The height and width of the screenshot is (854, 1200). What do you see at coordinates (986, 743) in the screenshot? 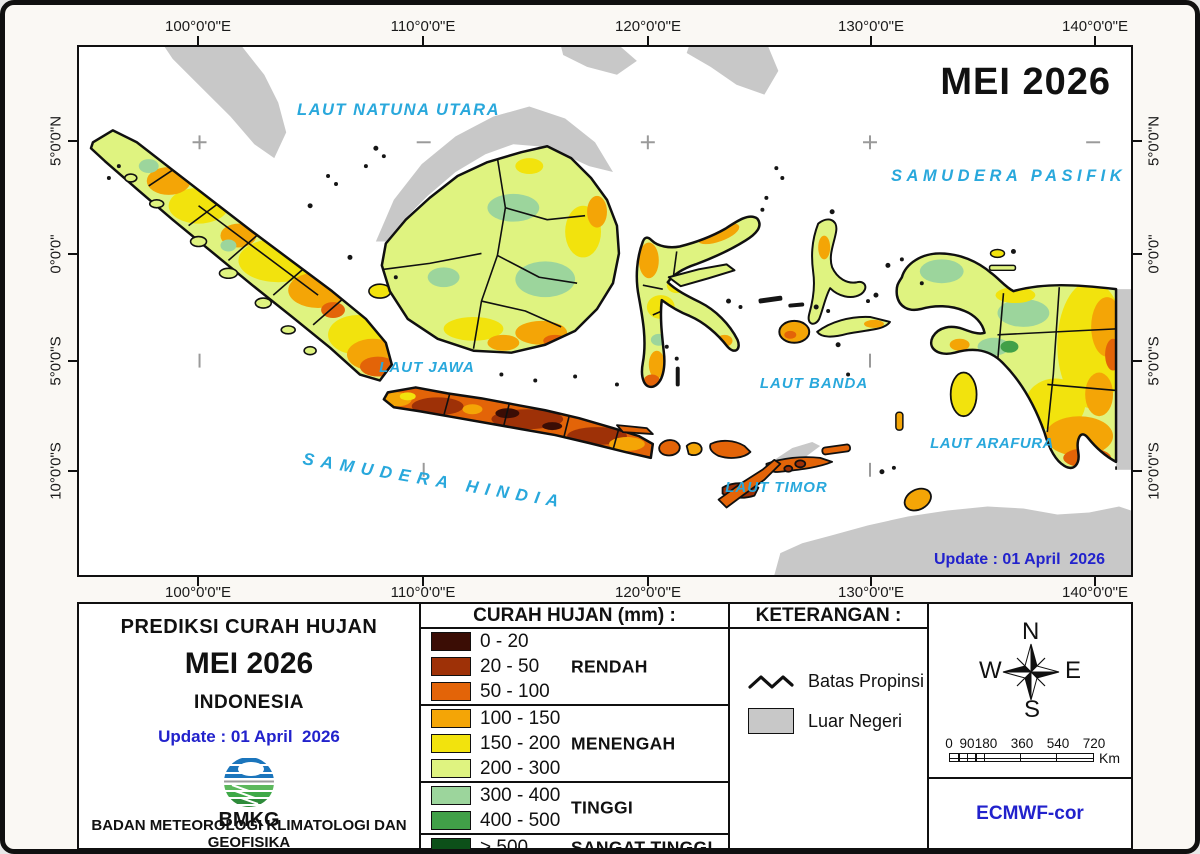
I see `scalebar-tick: 180` at bounding box center [986, 743].